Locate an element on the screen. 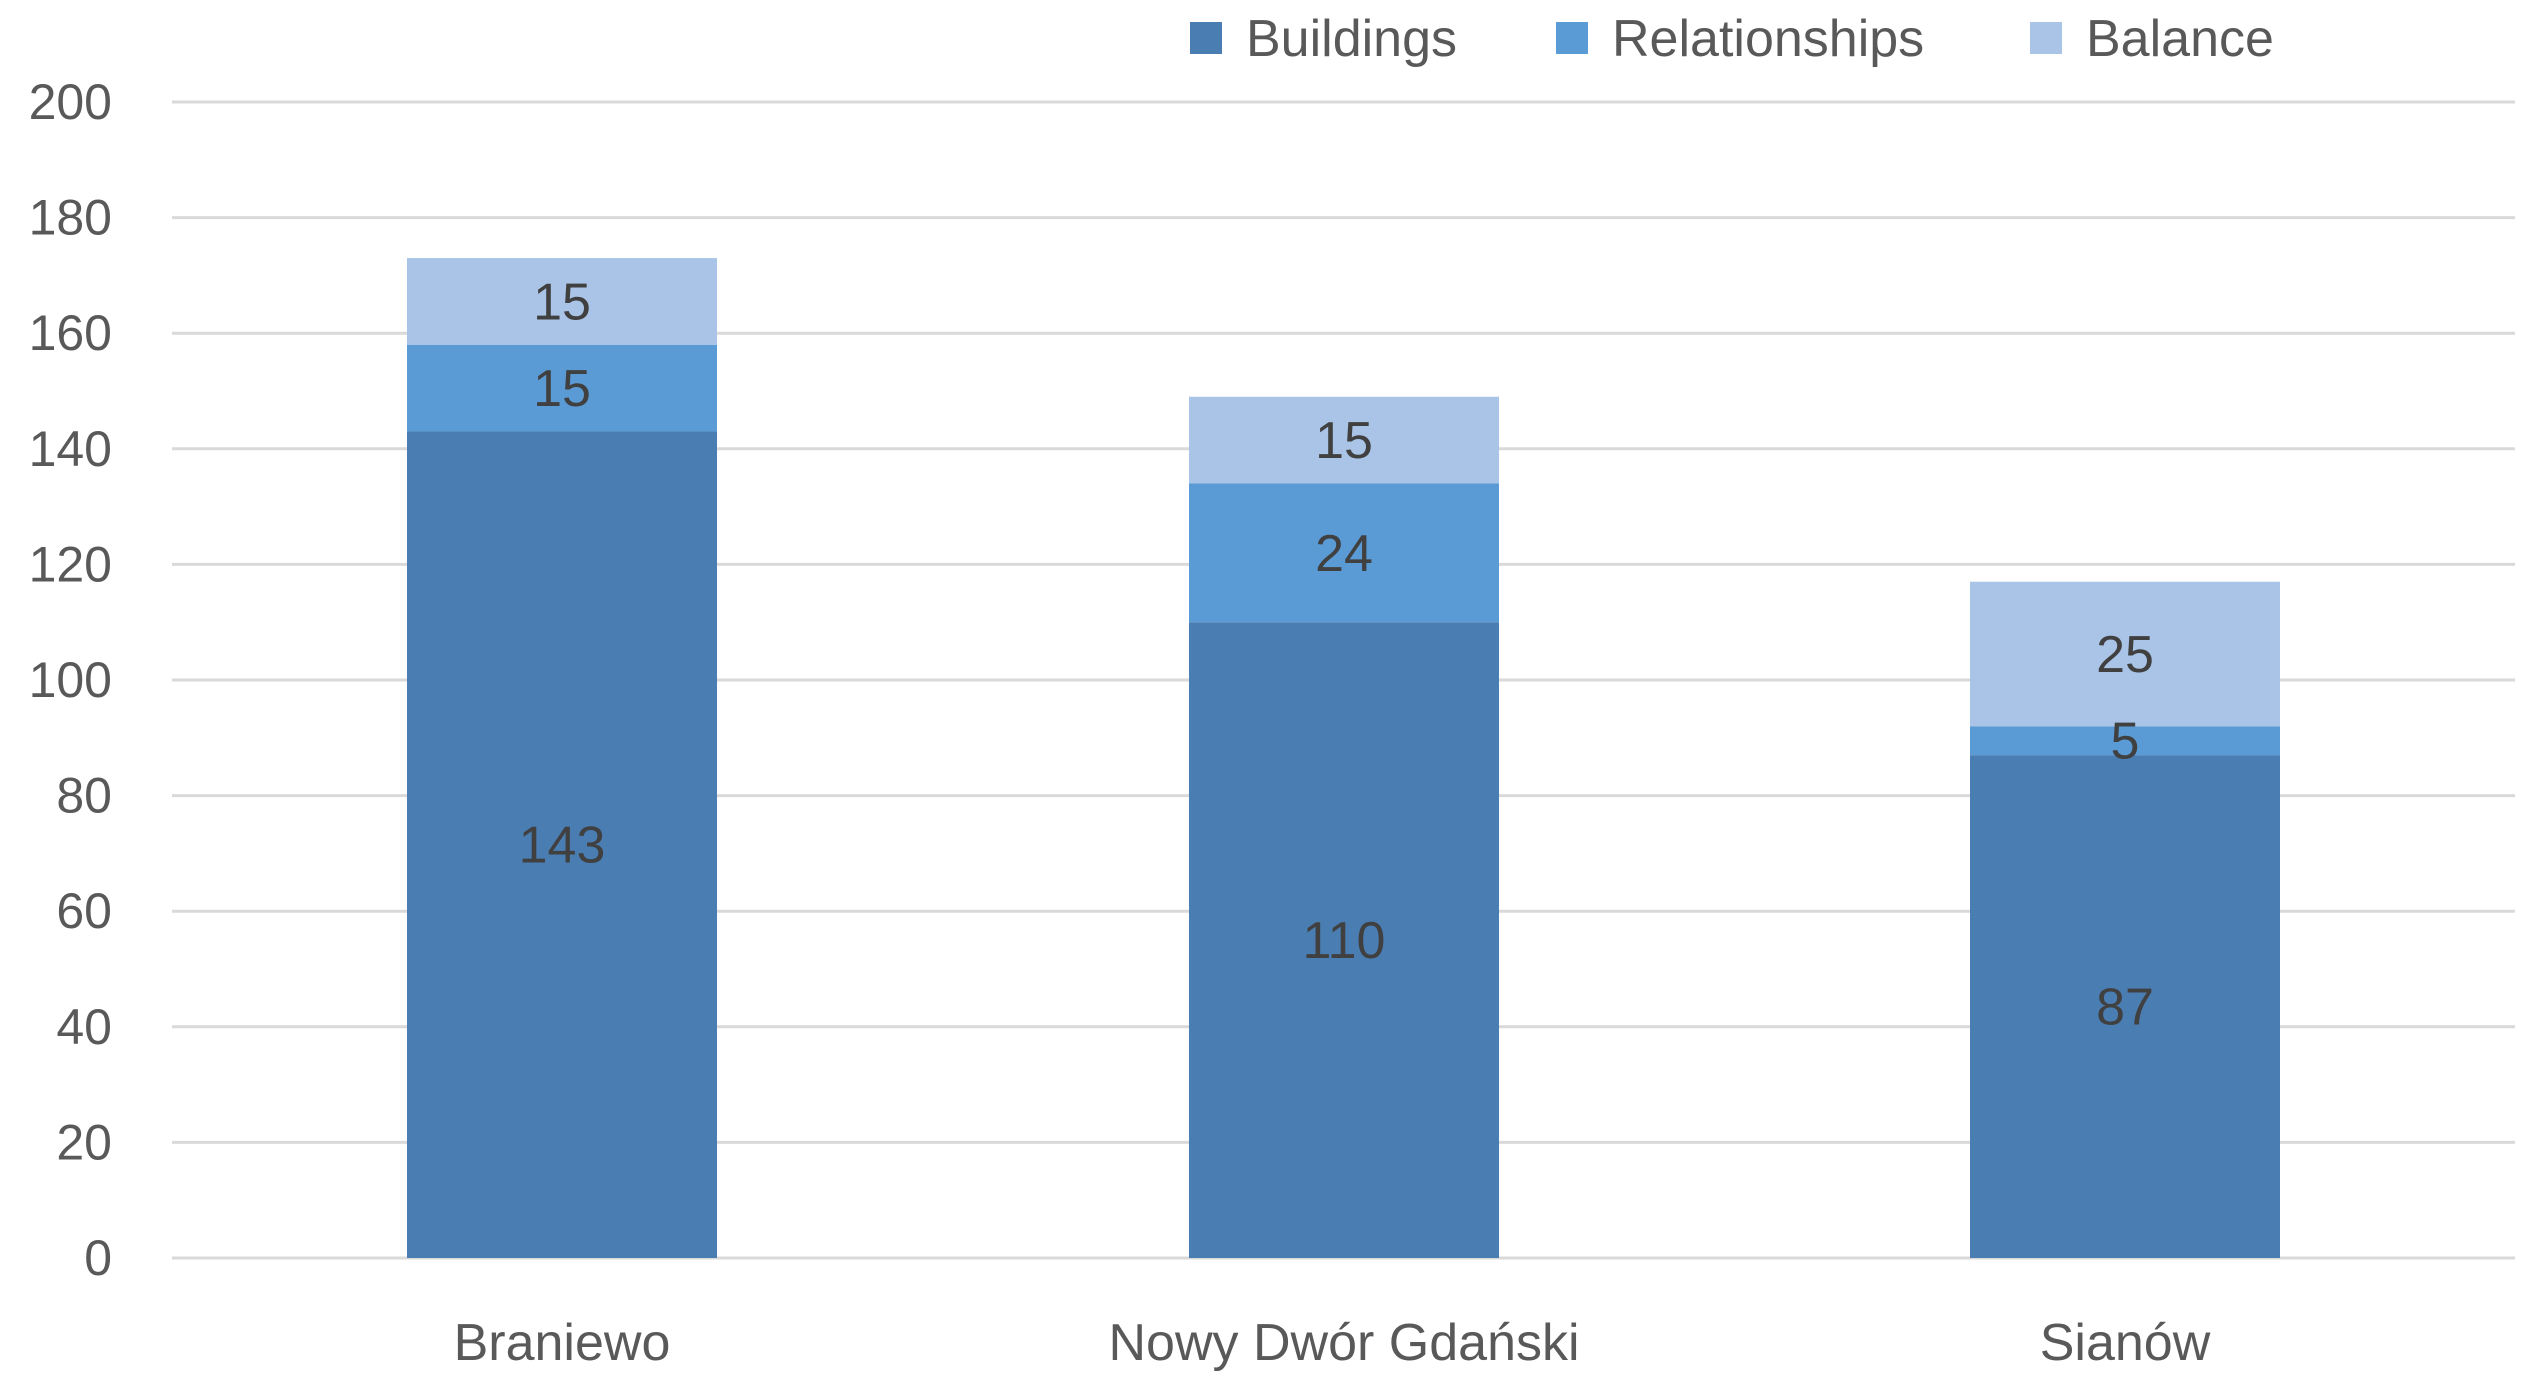  legend-label: Relationships is located at coordinates (1768, 39).